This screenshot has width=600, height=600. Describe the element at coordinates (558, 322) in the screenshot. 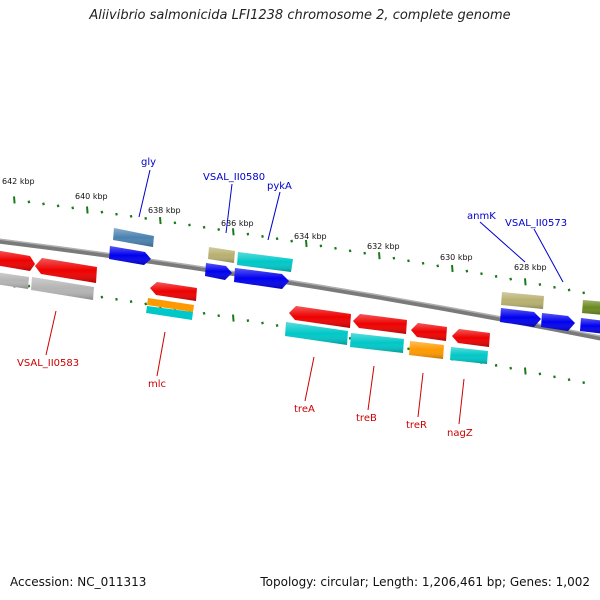

I see `gene-VSAL_II0573` at that location.